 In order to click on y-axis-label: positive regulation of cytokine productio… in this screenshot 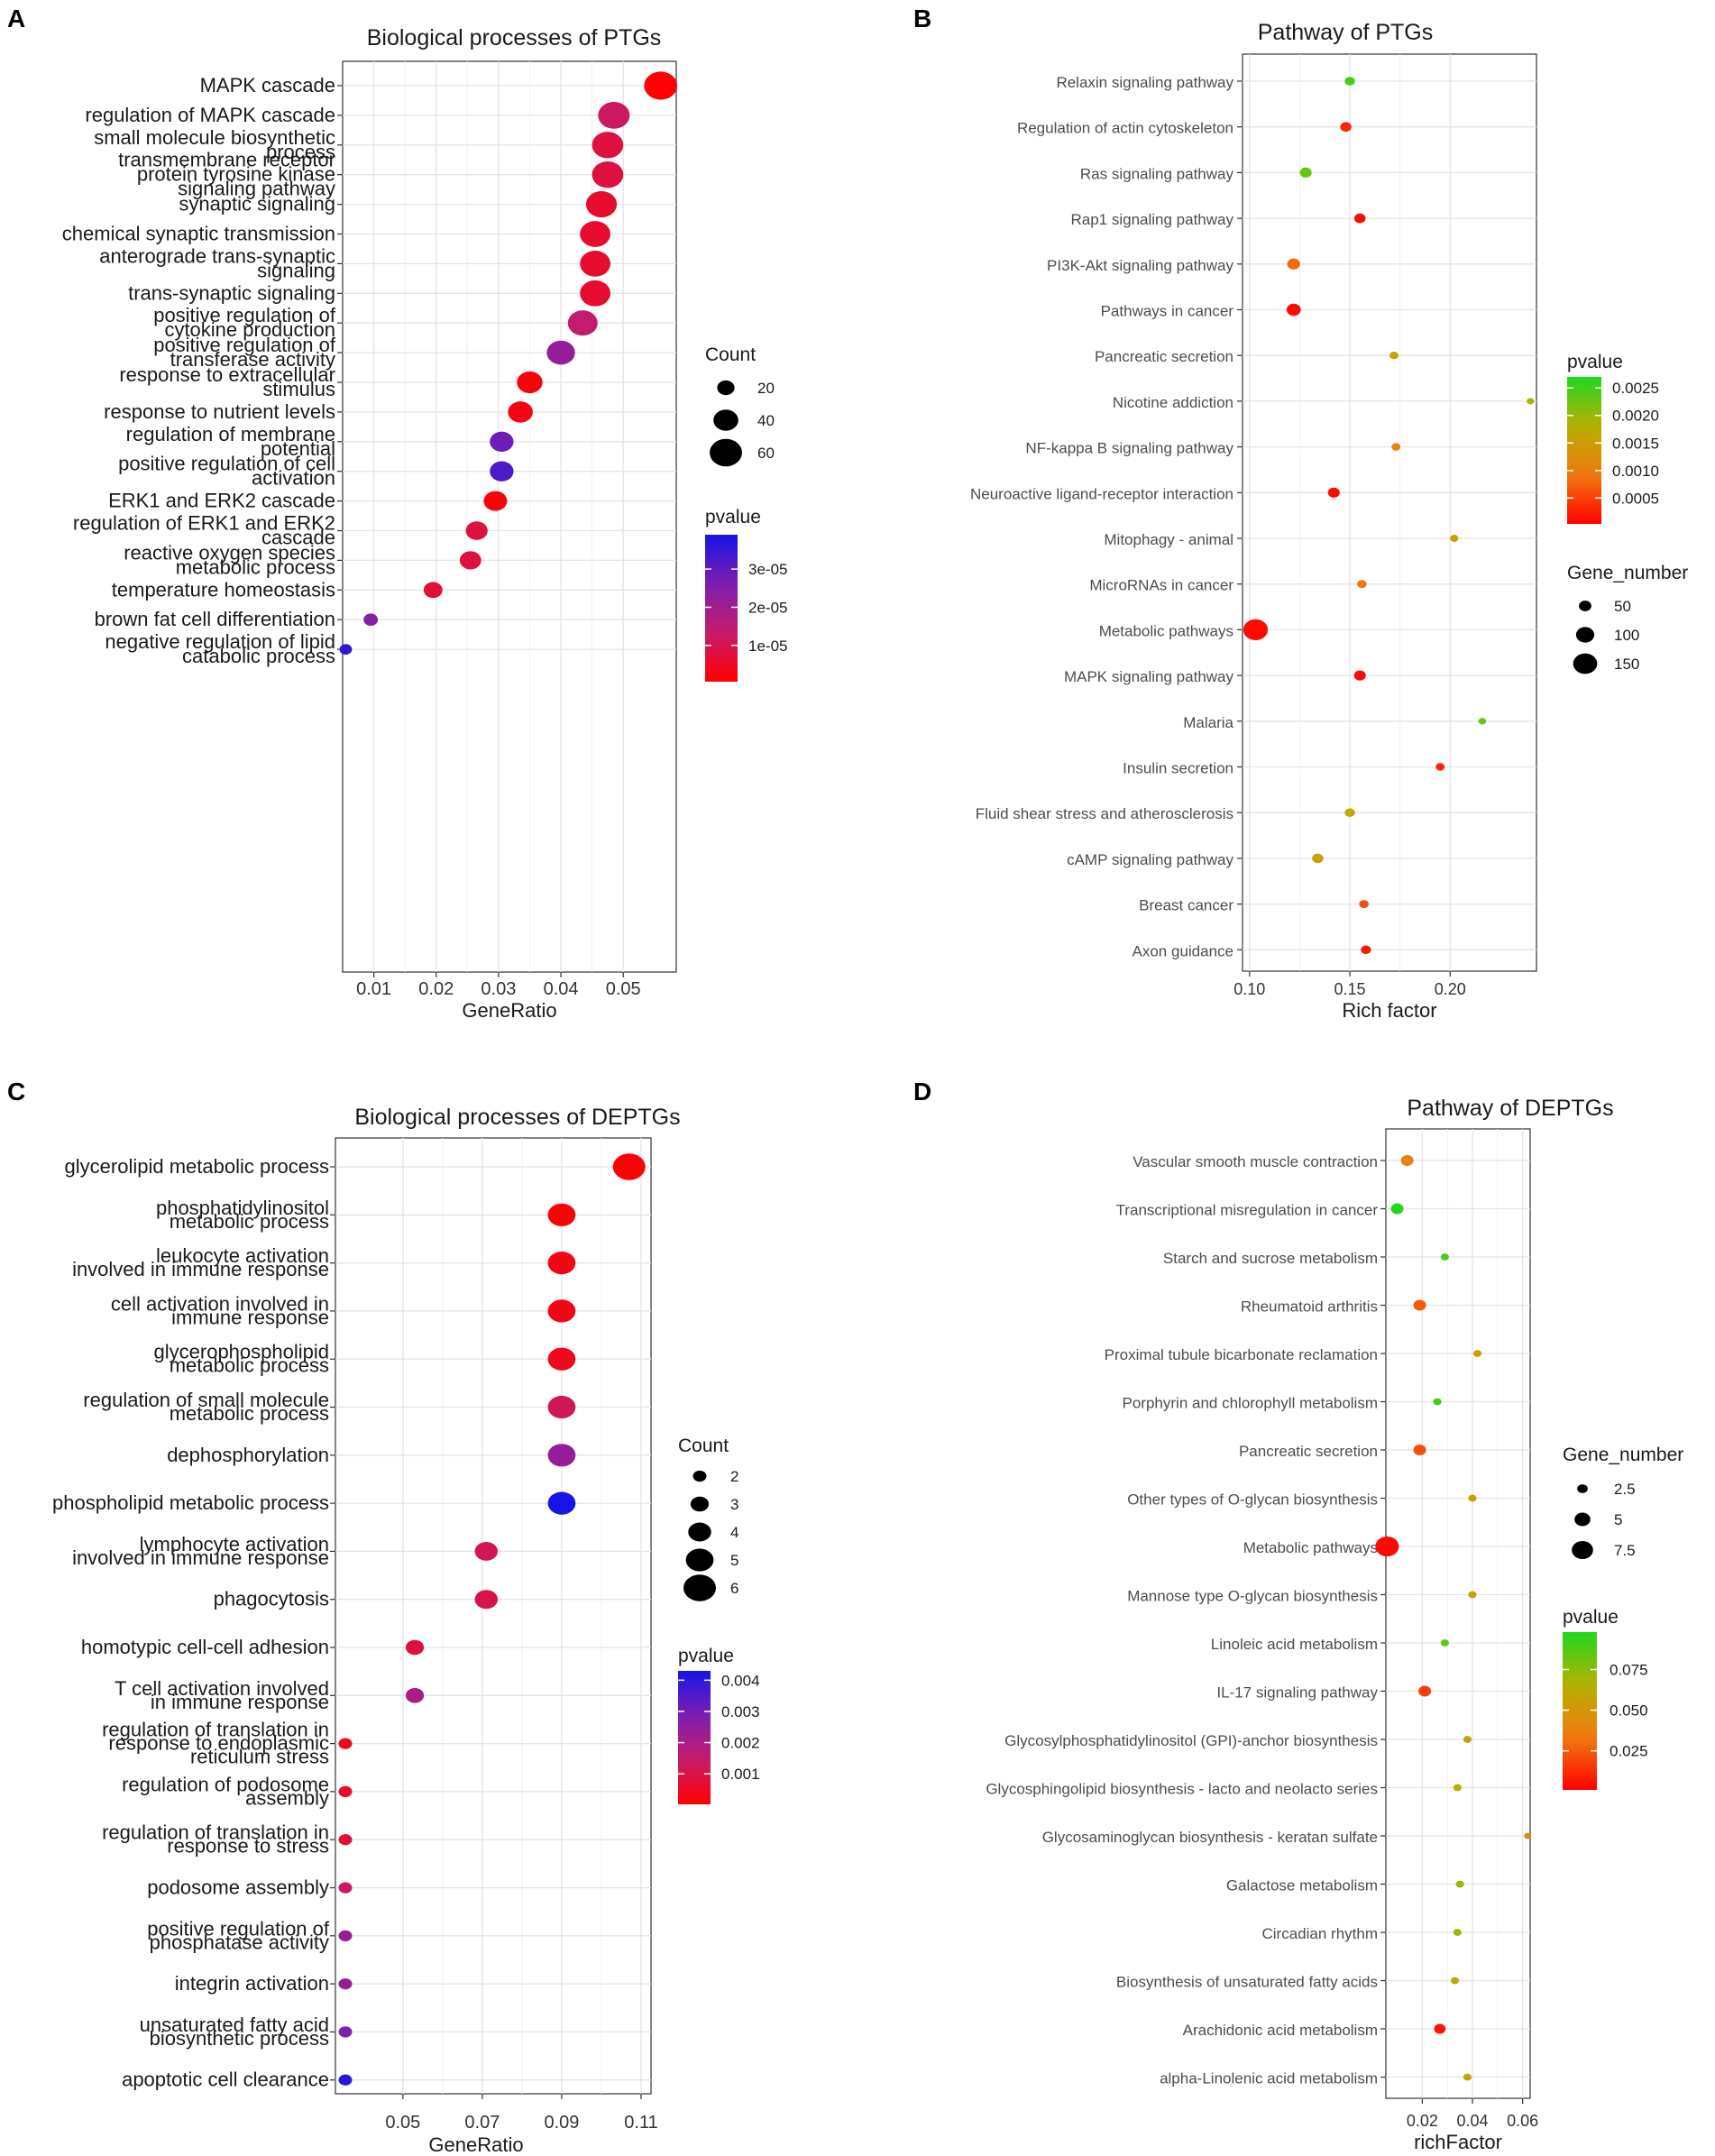, I will do `click(244, 322)`.